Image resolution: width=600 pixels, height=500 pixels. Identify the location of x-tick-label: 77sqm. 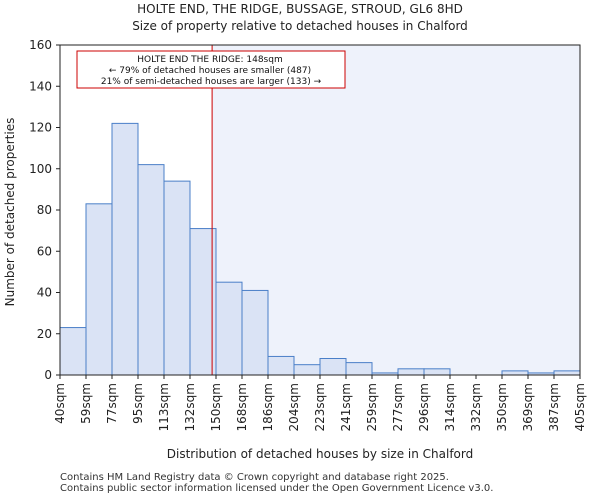
(112, 403).